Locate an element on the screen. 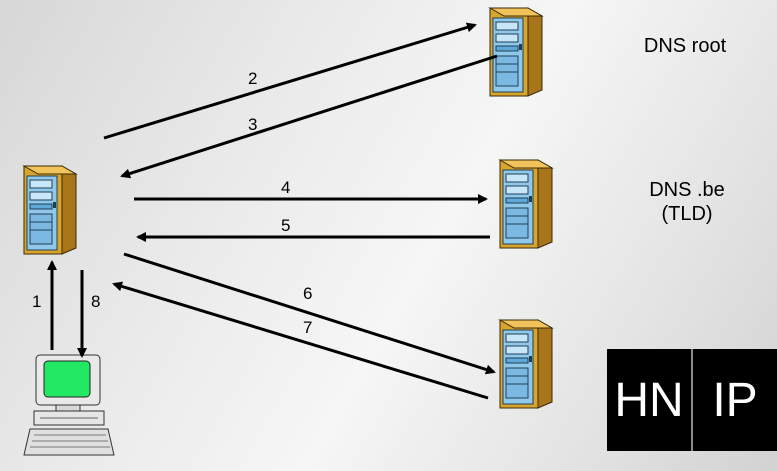 This screenshot has width=777, height=471. authoritative-server-icon is located at coordinates (526, 364).